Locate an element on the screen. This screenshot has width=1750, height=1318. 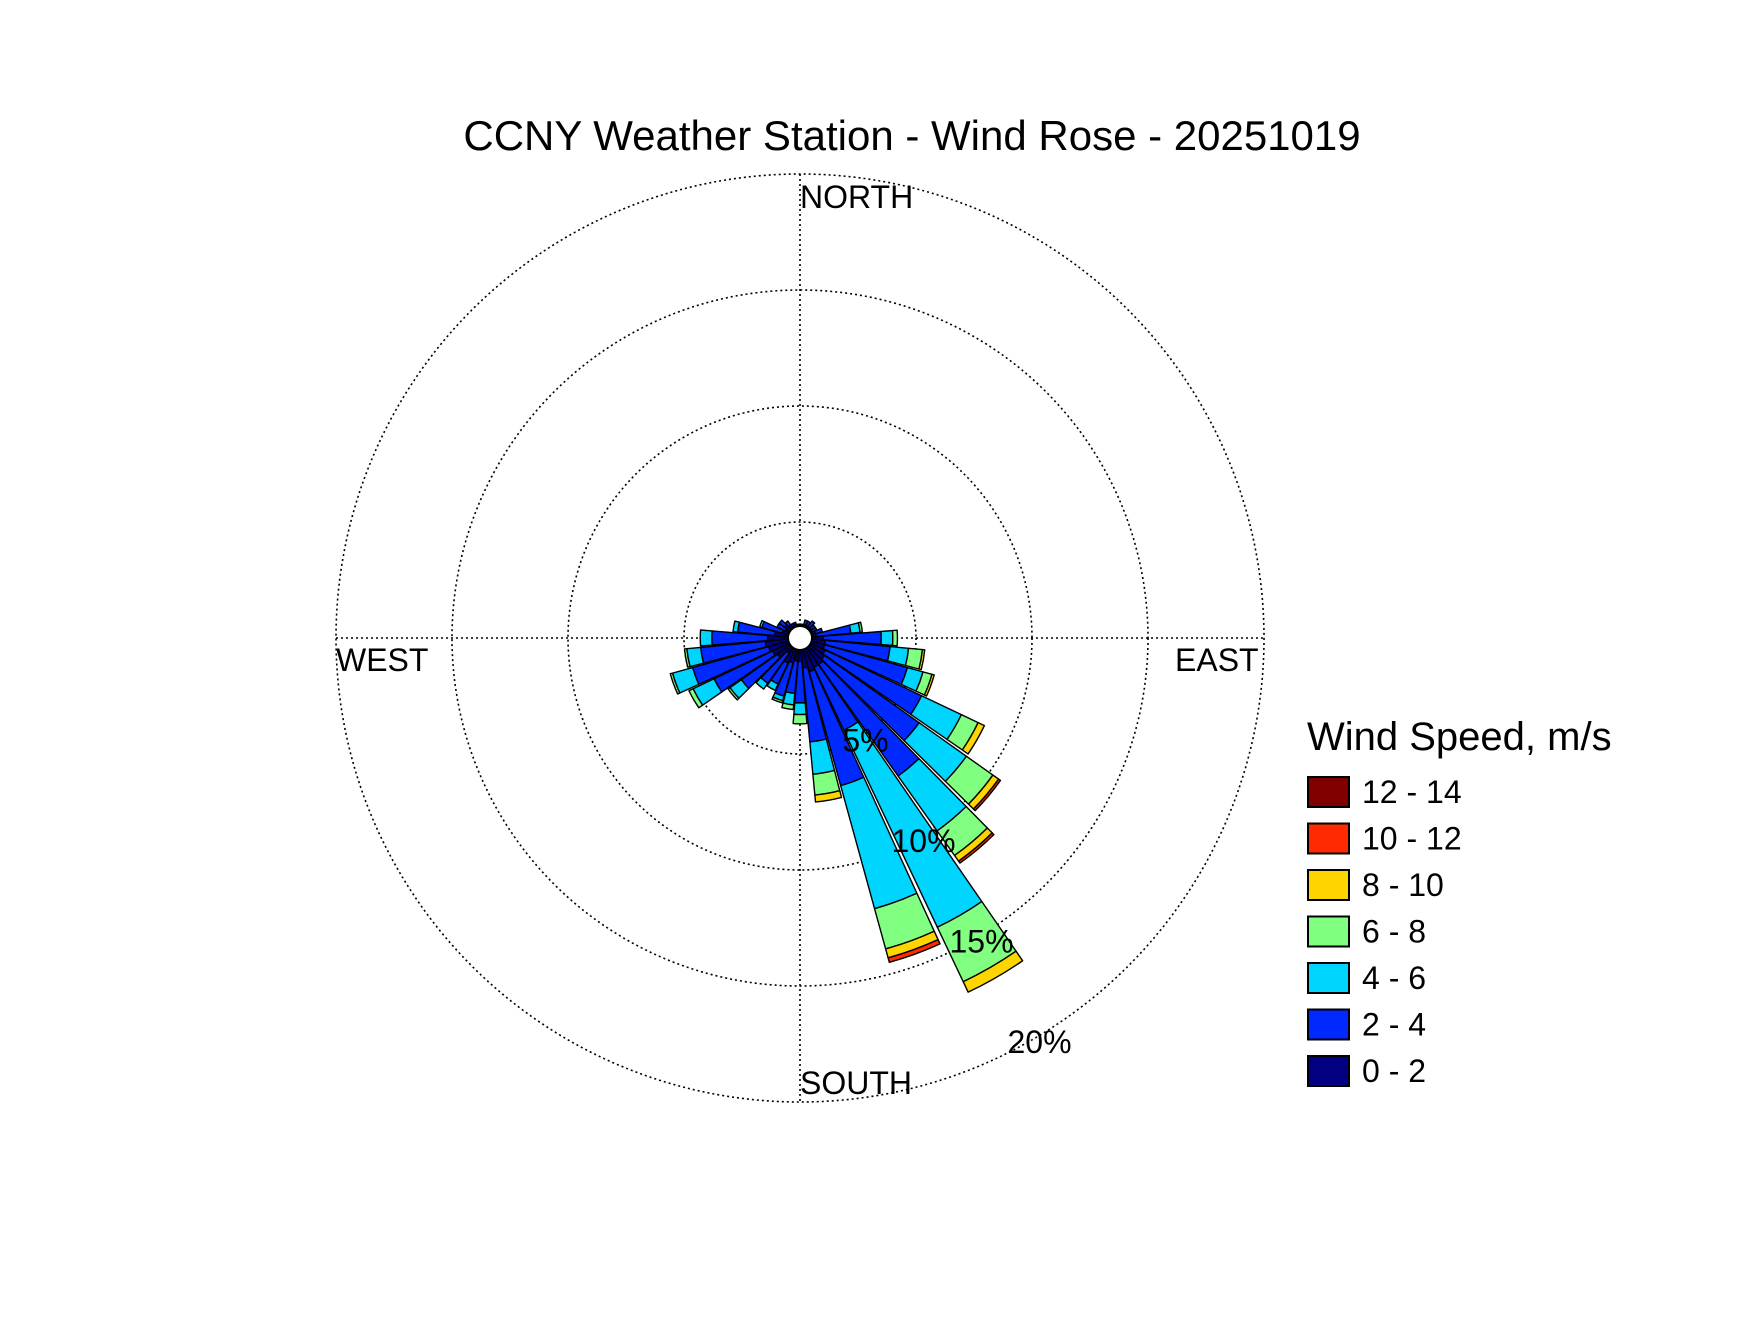
radial-tick-label-5: 5% is located at coordinates (865, 740).